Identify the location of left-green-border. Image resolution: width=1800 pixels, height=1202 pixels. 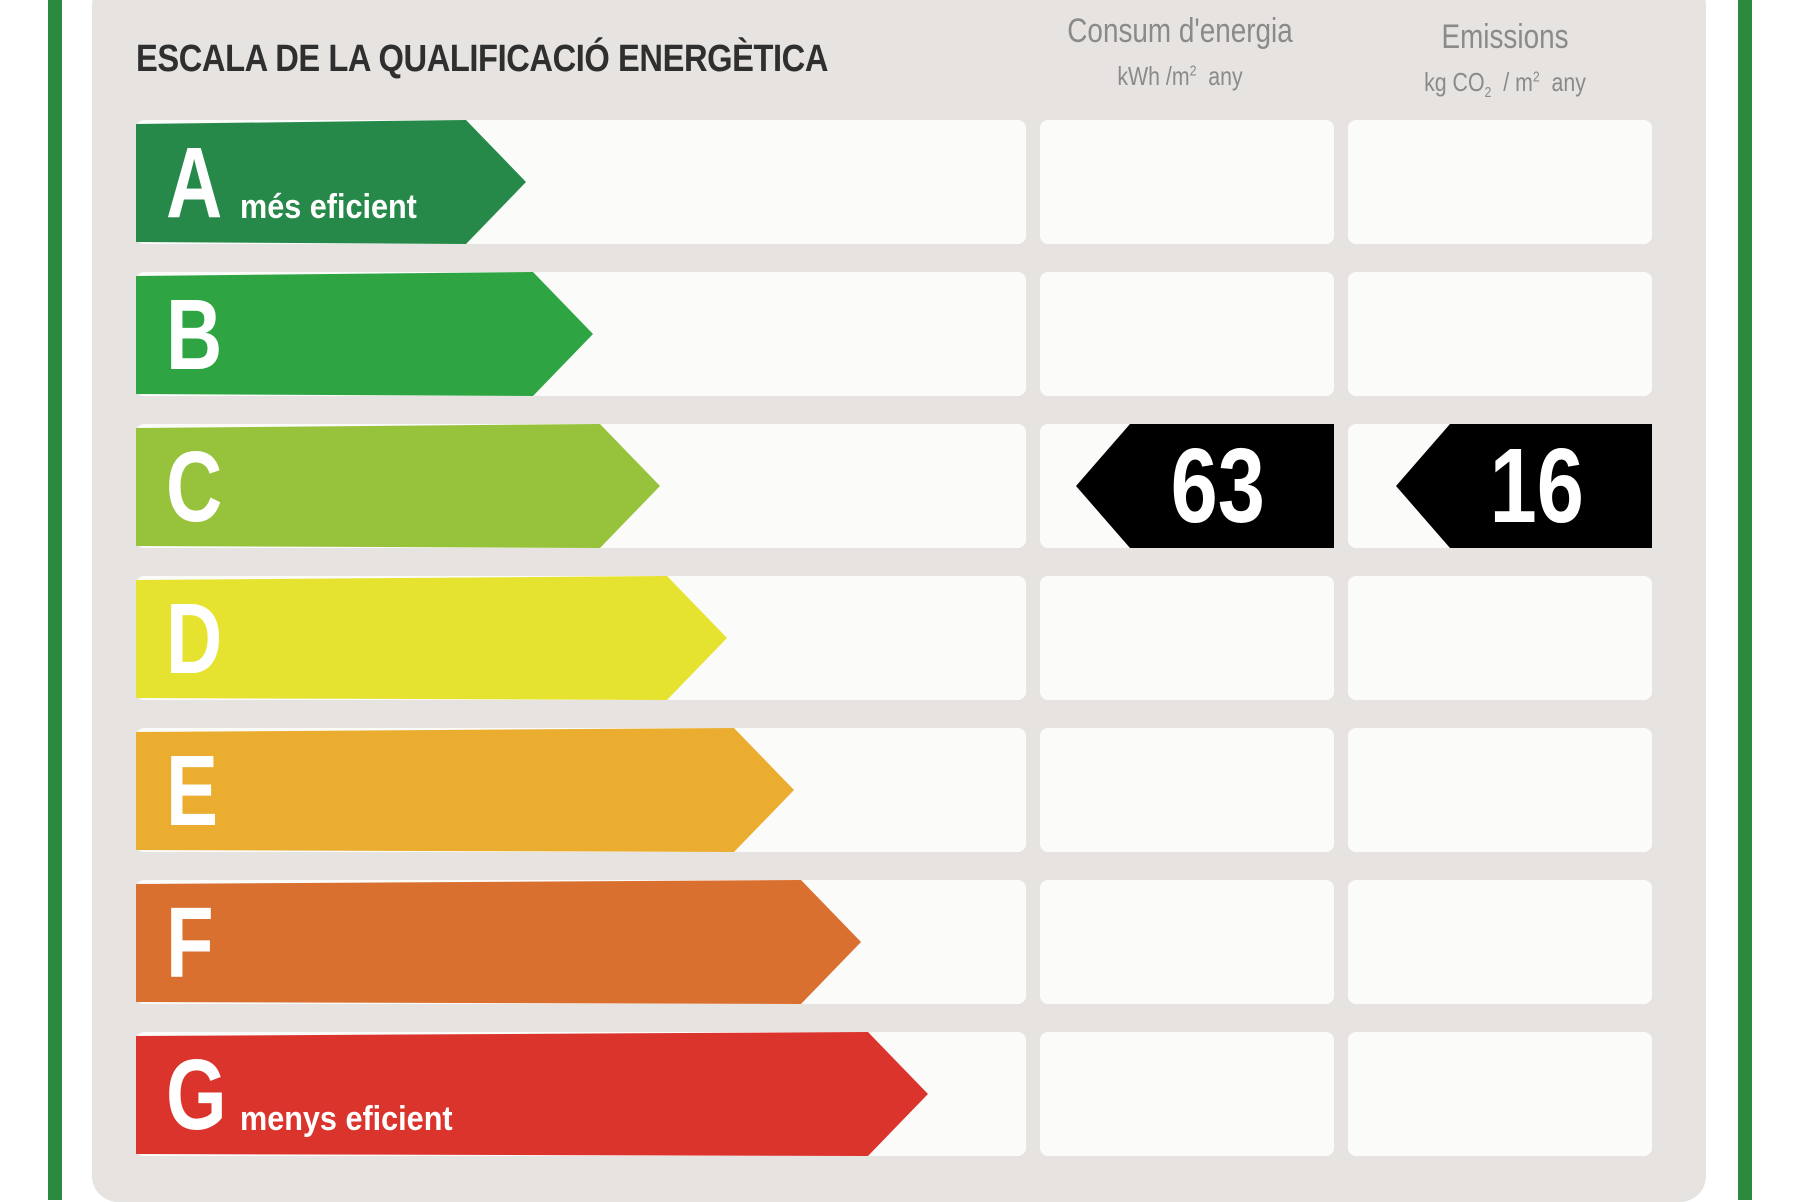
(55, 600).